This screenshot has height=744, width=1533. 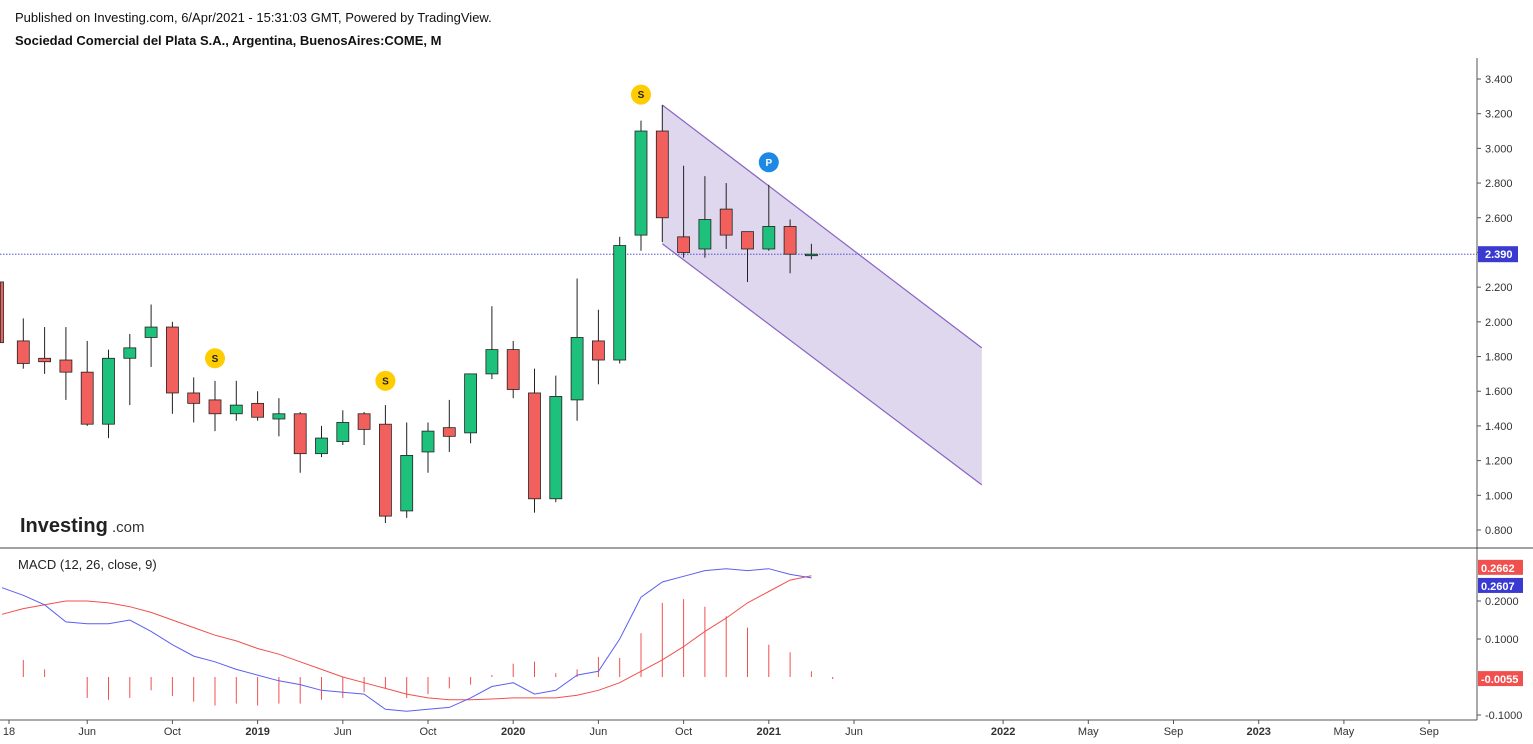 What do you see at coordinates (406, 640) in the screenshot?
I see `macd-line` at bounding box center [406, 640].